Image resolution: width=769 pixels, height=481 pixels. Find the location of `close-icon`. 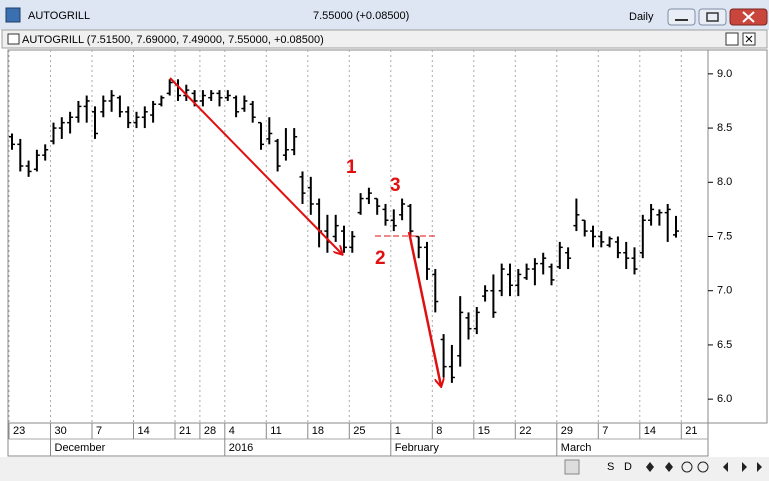

close-icon is located at coordinates (748, 17).